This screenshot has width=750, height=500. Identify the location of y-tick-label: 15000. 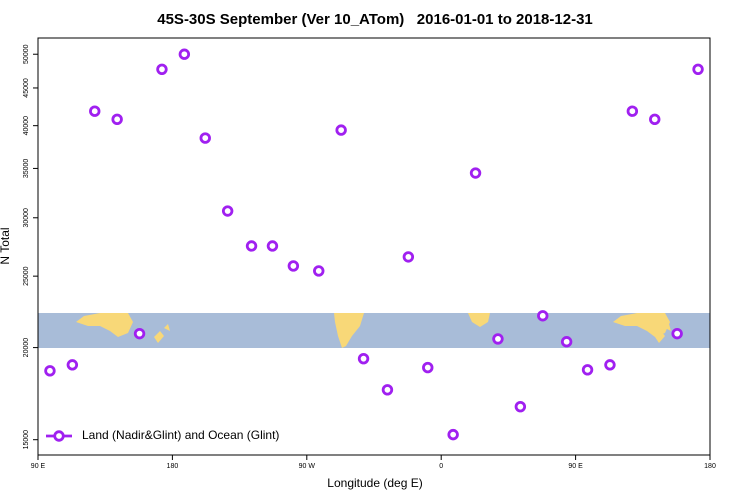
(26, 440).